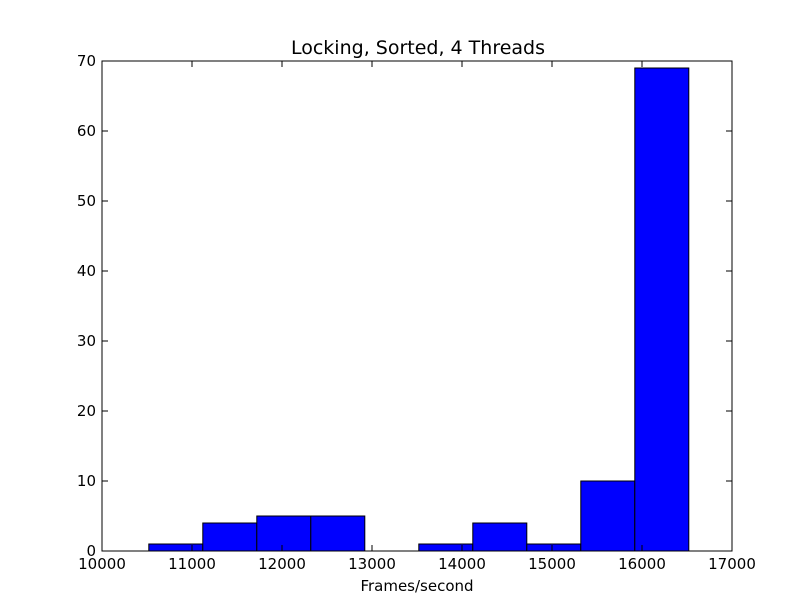 The width and height of the screenshot is (812, 612). Describe the element at coordinates (418, 48) in the screenshot. I see `chart-title: Locking, Sorted, 4 Threads` at that location.